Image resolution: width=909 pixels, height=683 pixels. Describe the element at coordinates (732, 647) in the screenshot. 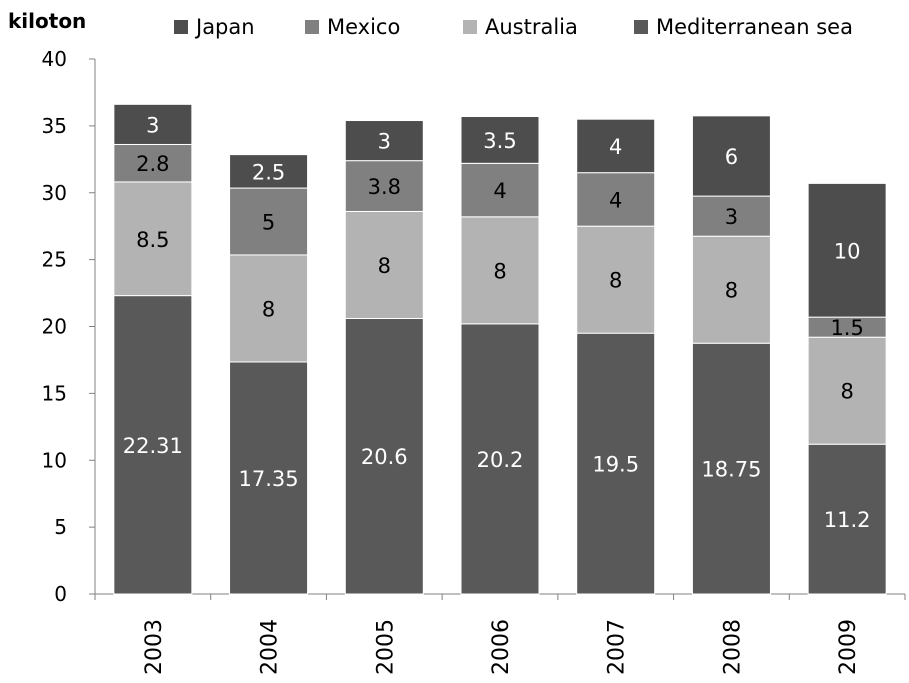

I see `x-tick-label: 2008` at that location.